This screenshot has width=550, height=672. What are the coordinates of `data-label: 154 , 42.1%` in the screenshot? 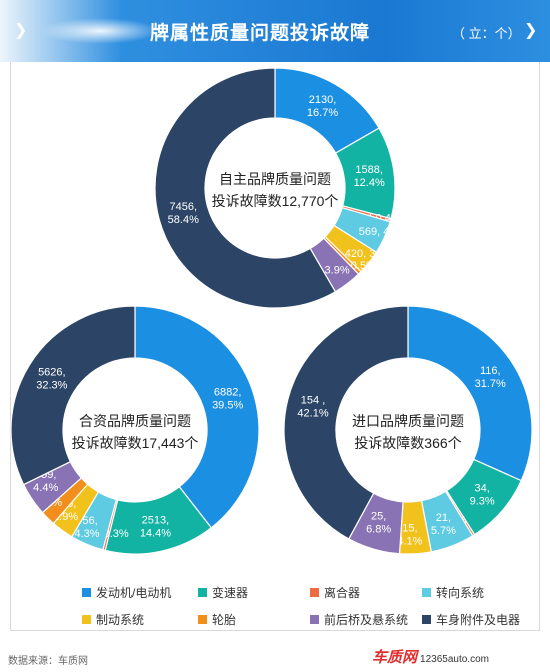 It's located at (312, 406).